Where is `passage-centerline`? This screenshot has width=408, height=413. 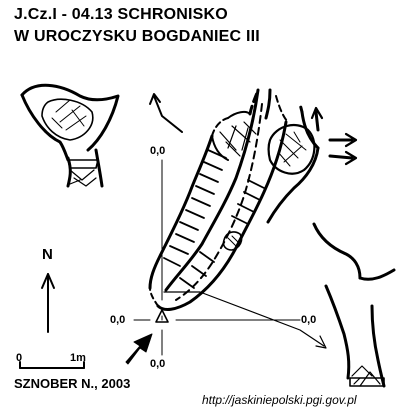
passage-centerline is located at coordinates (219, 202).